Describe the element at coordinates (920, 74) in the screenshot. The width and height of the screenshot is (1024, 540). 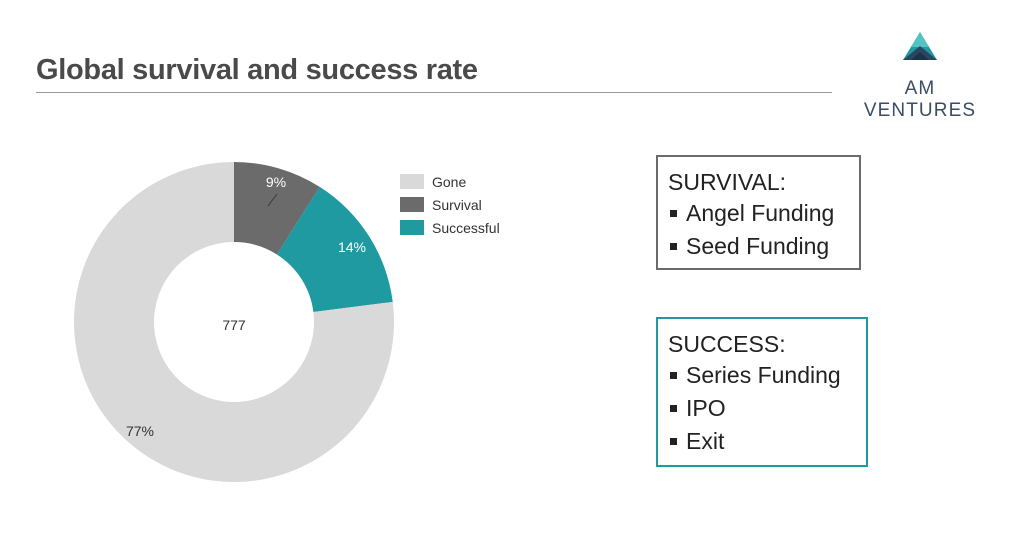
I see `am-ventures-logo: AM VENTURES` at that location.